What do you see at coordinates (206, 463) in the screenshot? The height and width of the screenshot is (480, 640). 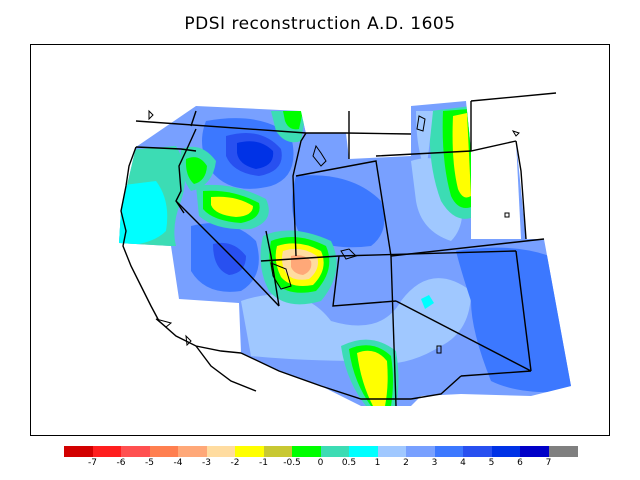 I see `colorbar-tick-label: -3` at bounding box center [206, 463].